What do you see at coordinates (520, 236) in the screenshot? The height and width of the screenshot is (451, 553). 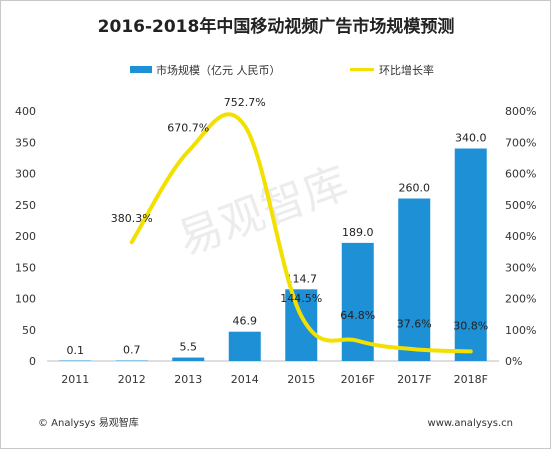 I see `y-right-tick-label: 400%` at bounding box center [520, 236].